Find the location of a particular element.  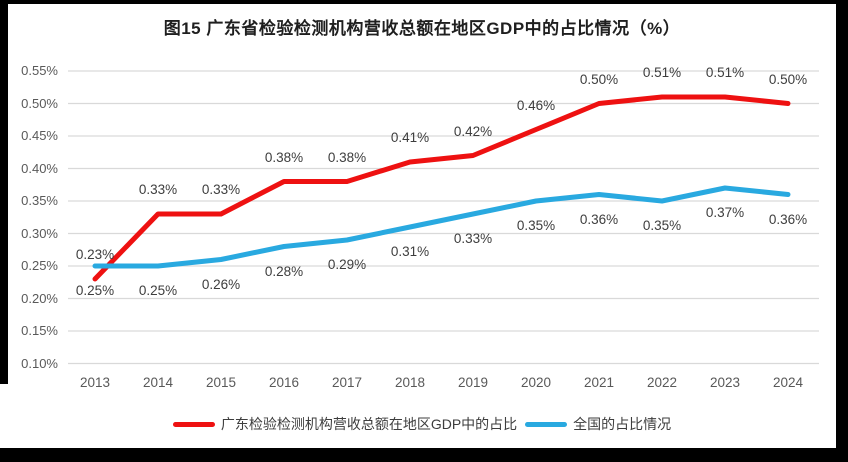

x-tick-label: 2023 is located at coordinates (725, 382).